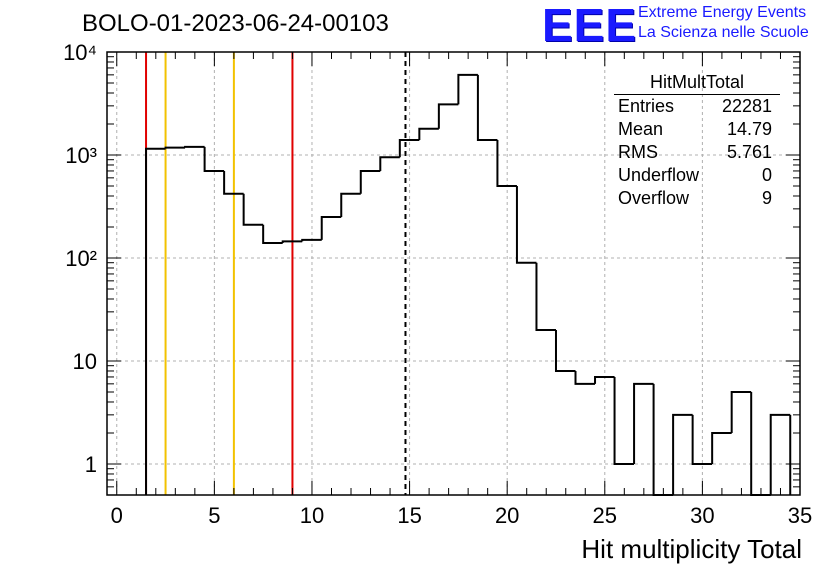 The image size is (836, 572). Describe the element at coordinates (722, 12) in the screenshot. I see `logo-line-1: Extreme Energy Events` at that location.